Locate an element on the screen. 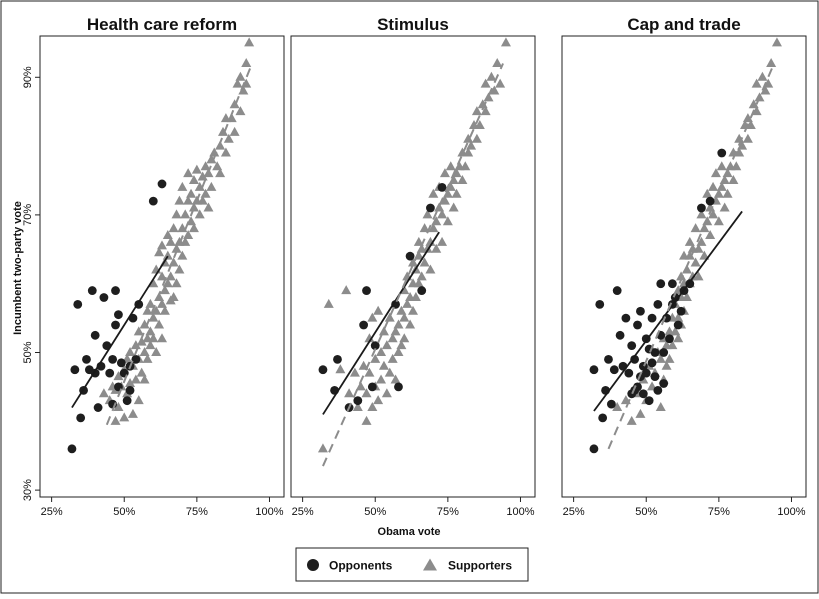 The width and height of the screenshot is (819, 599). x-tick-label: 50% is located at coordinates (646, 512).